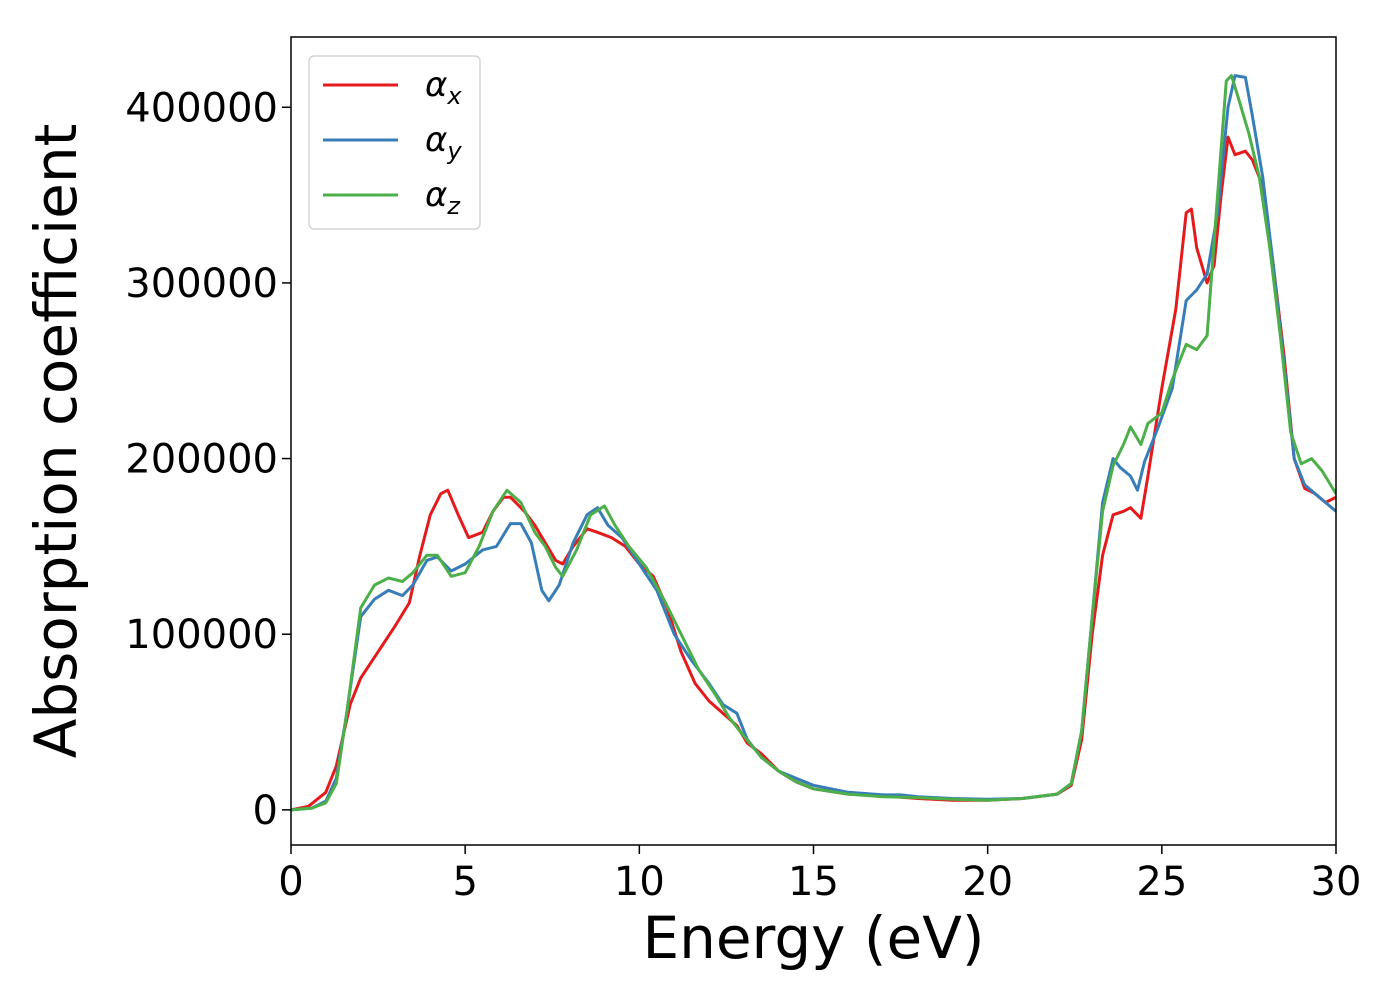  Describe the element at coordinates (443, 87) in the screenshot. I see `legend-label-x: αx` at that location.